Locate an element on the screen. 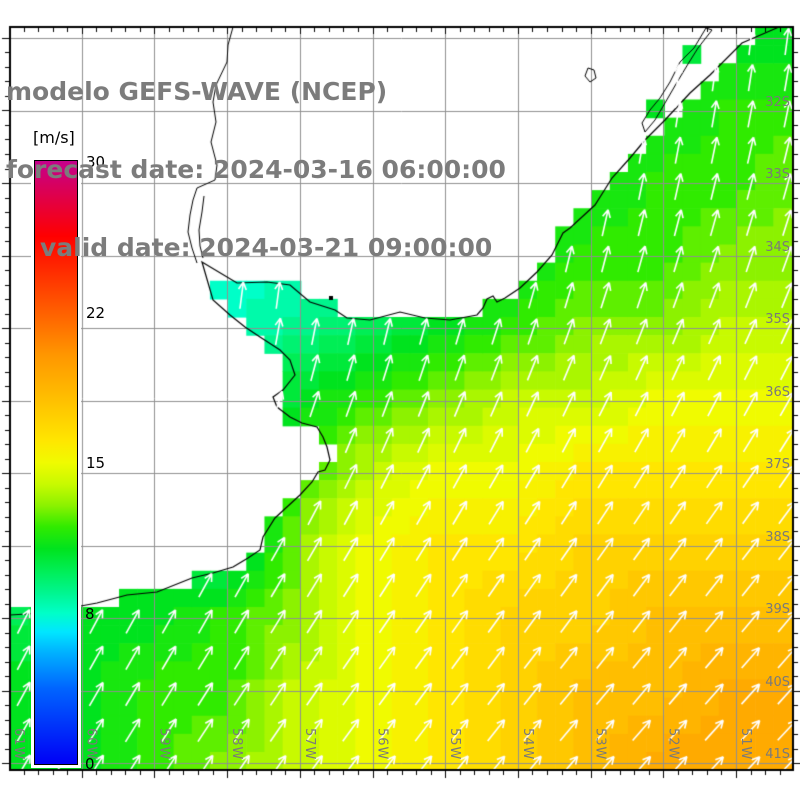 The height and width of the screenshot is (800, 800). lat-label: 38S is located at coordinates (777, 537).